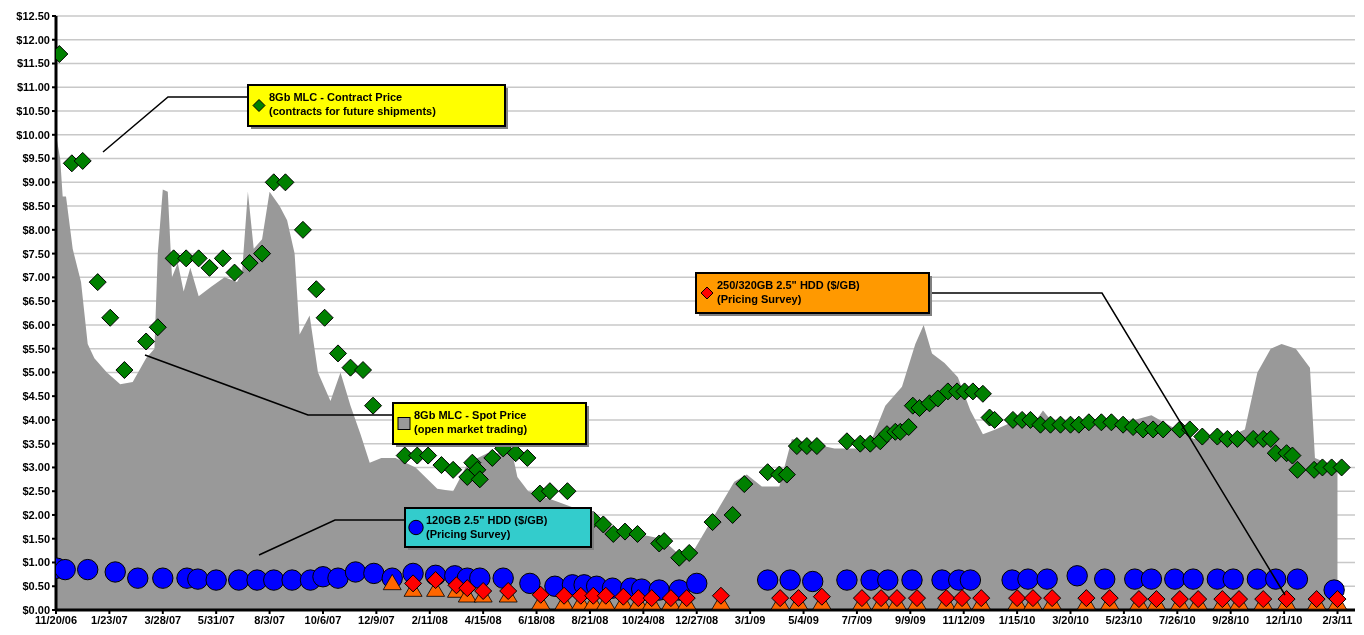  What do you see at coordinates (471, 422) in the screenshot?
I see `legend-label: 8Gb MLC - Spot Price (open market trading)` at bounding box center [471, 422].